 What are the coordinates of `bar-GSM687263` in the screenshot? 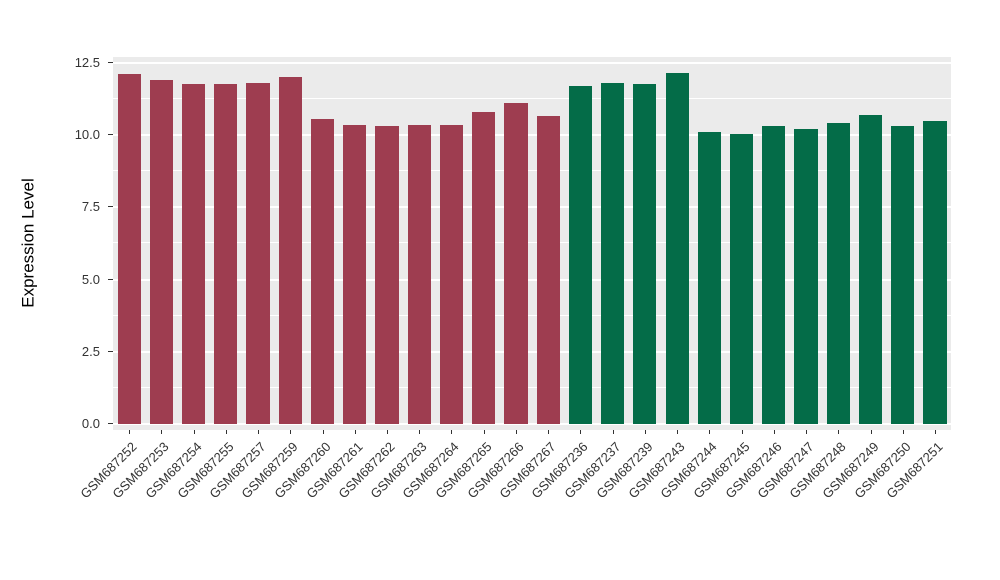 It's located at (419, 274).